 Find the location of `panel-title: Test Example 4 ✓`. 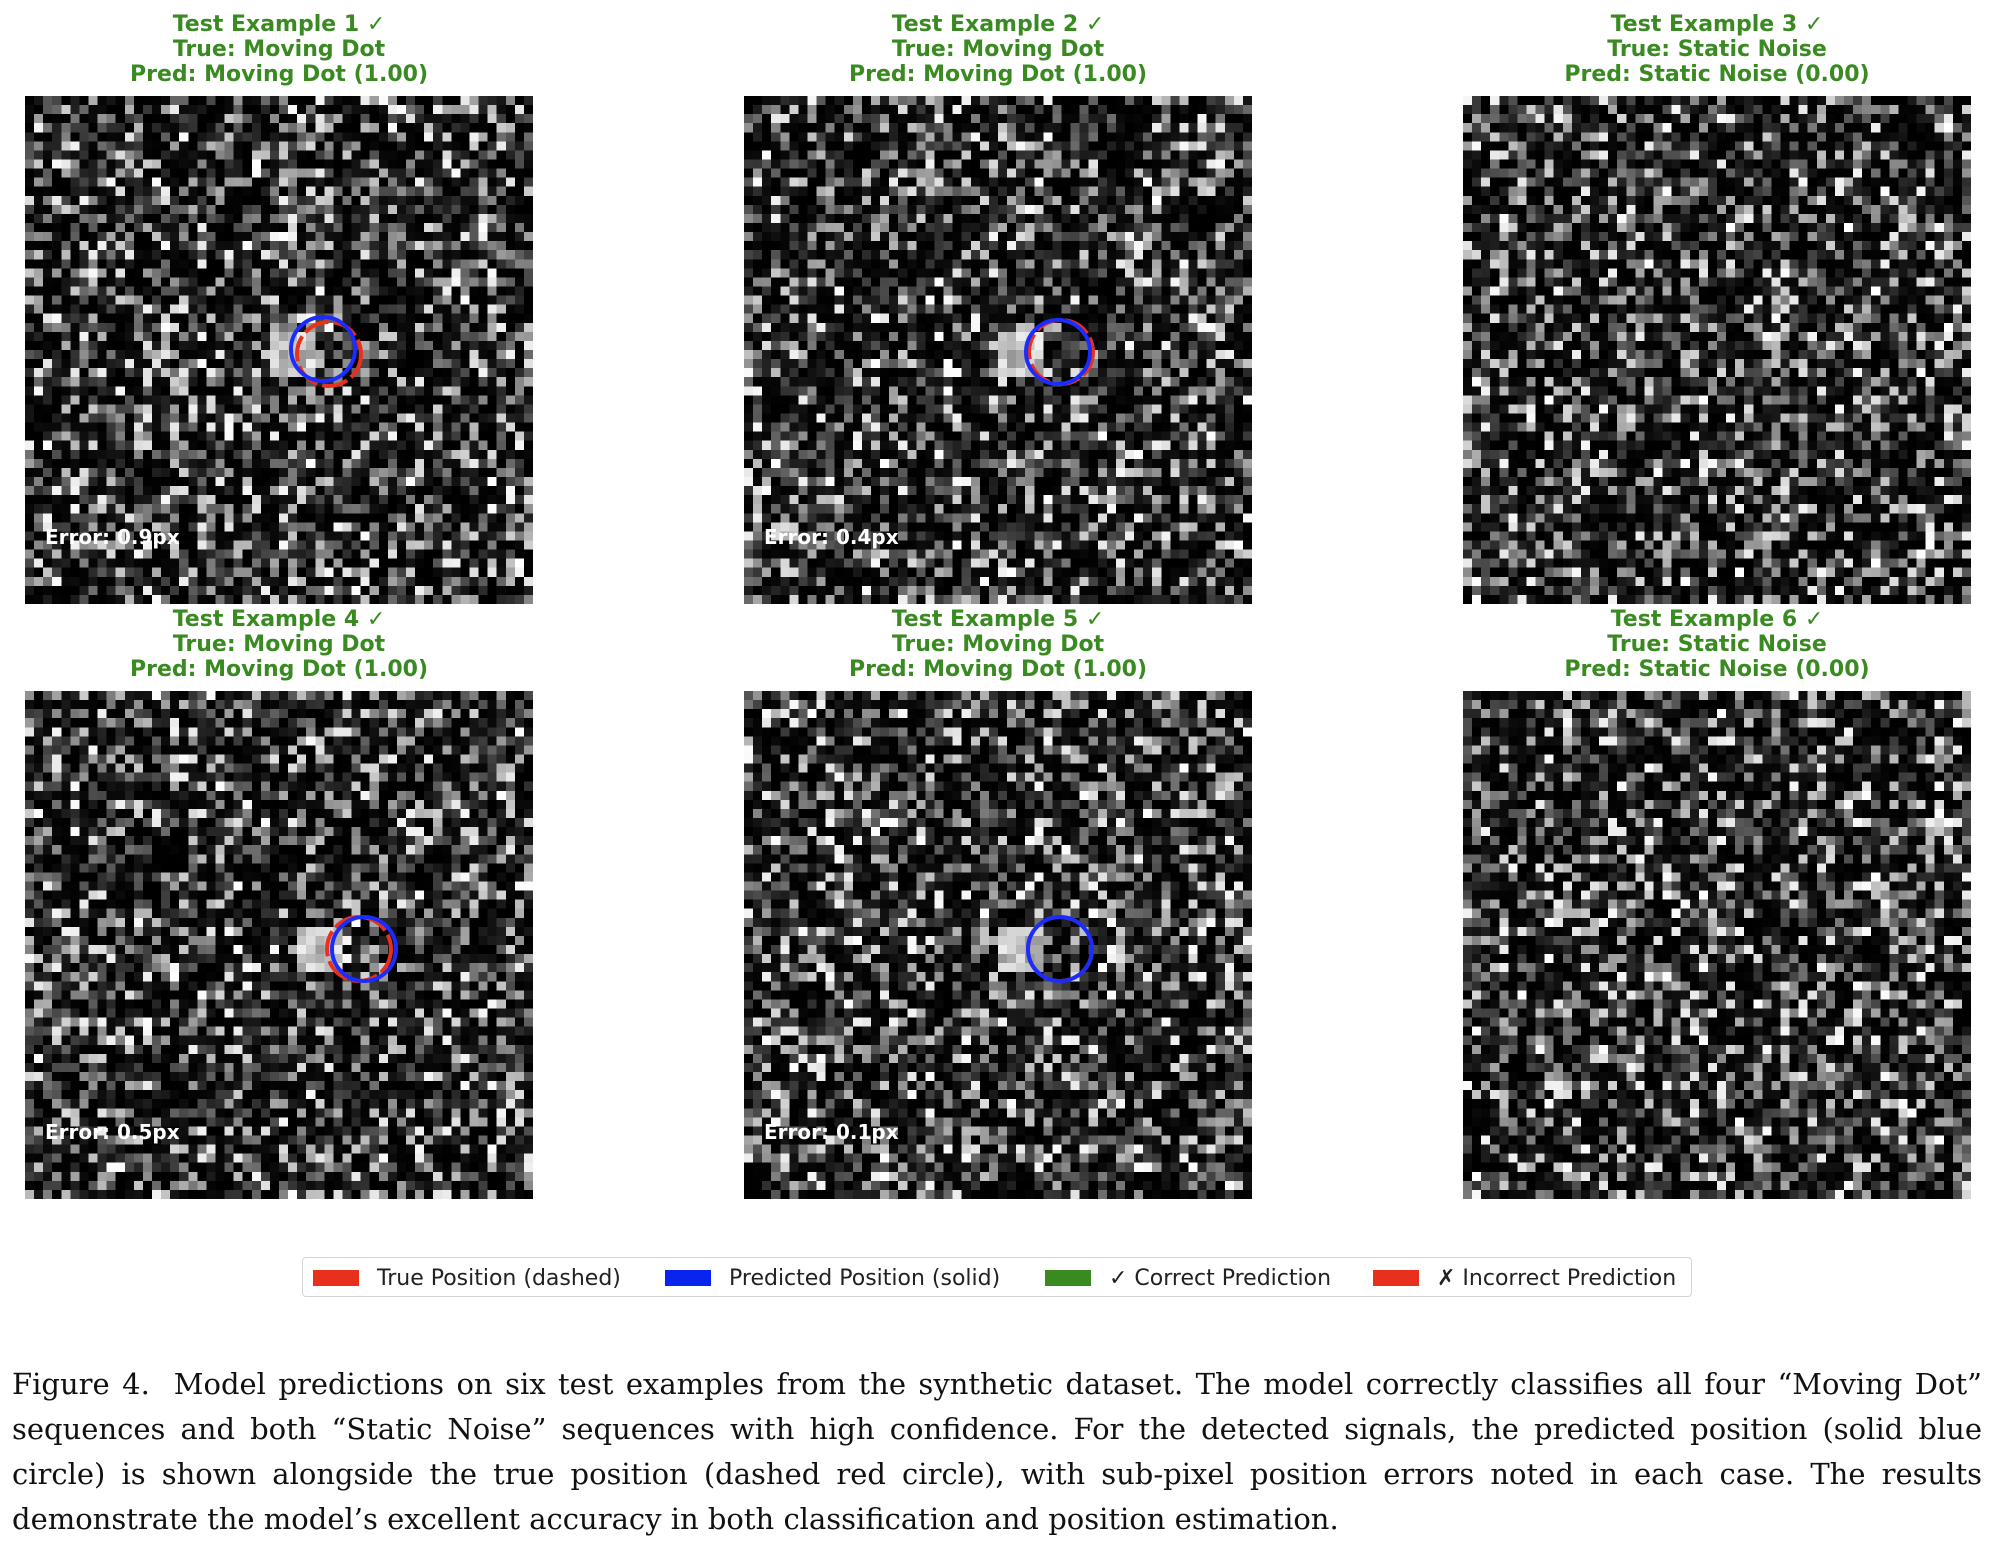

panel-title: Test Example 4 ✓ is located at coordinates (279, 619).